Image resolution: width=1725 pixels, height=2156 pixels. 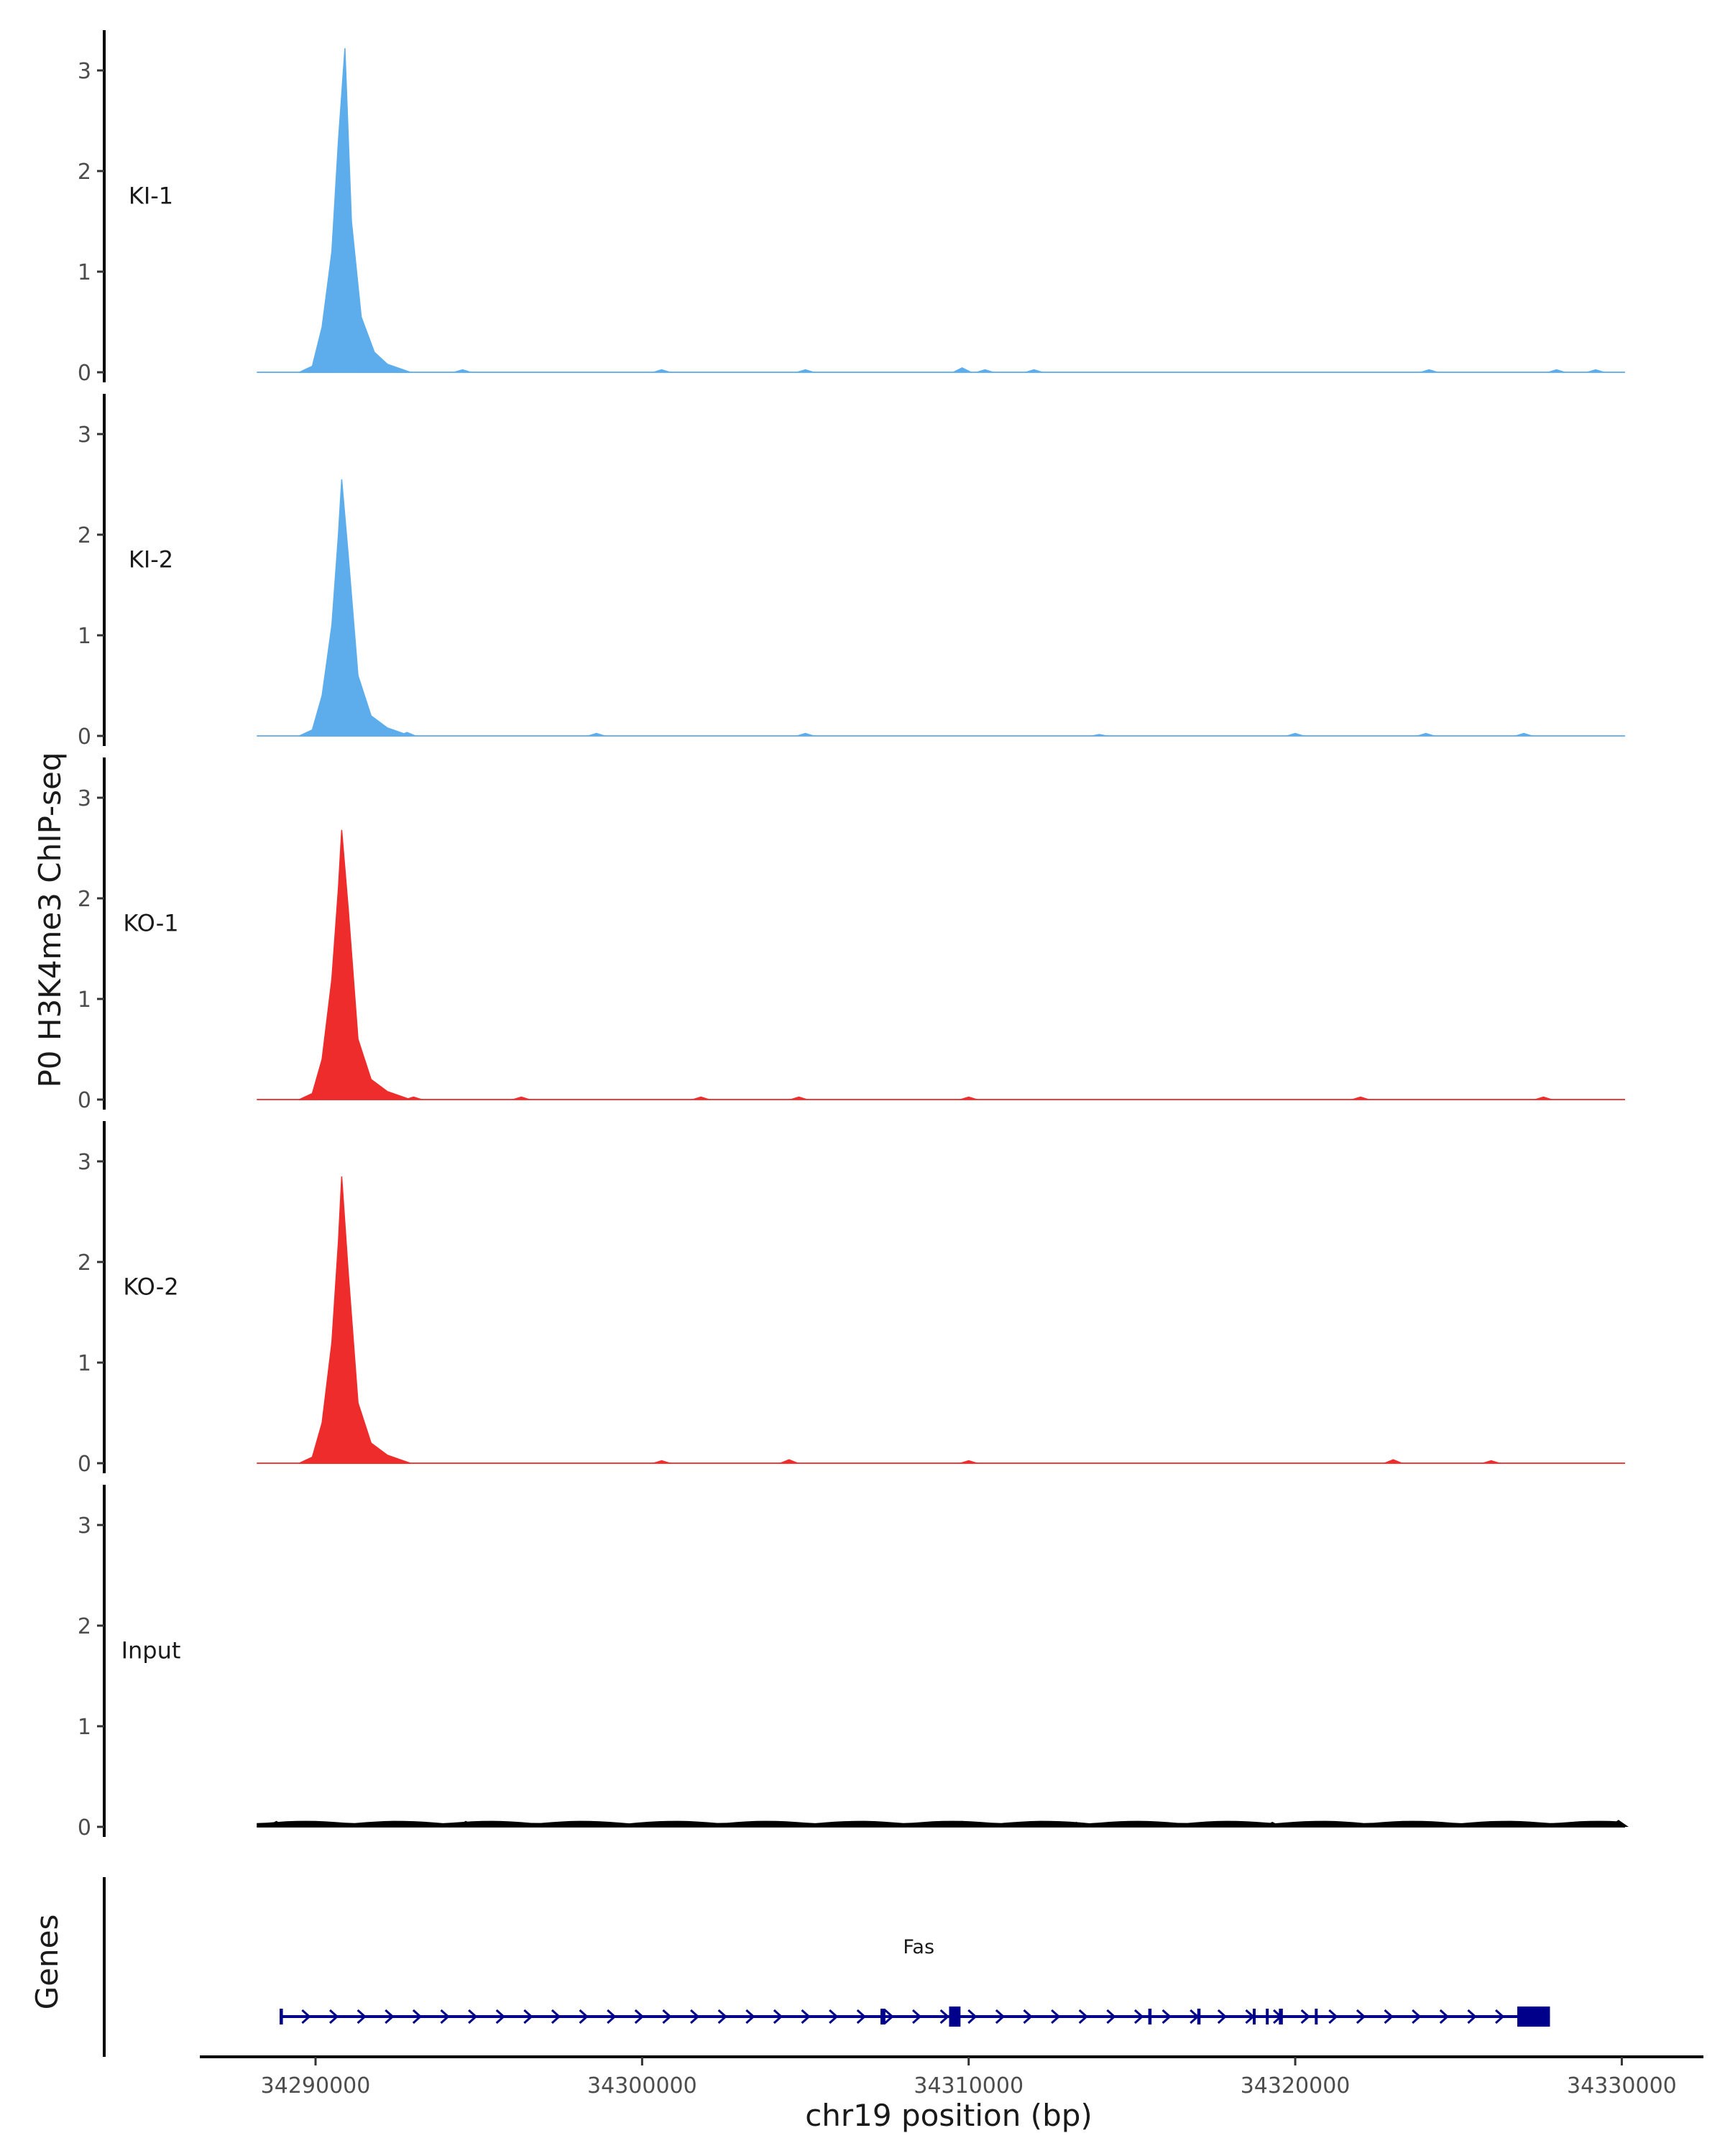 I want to click on track-ko-1: 0 1 2 3 KO-1, so click(x=851, y=935).